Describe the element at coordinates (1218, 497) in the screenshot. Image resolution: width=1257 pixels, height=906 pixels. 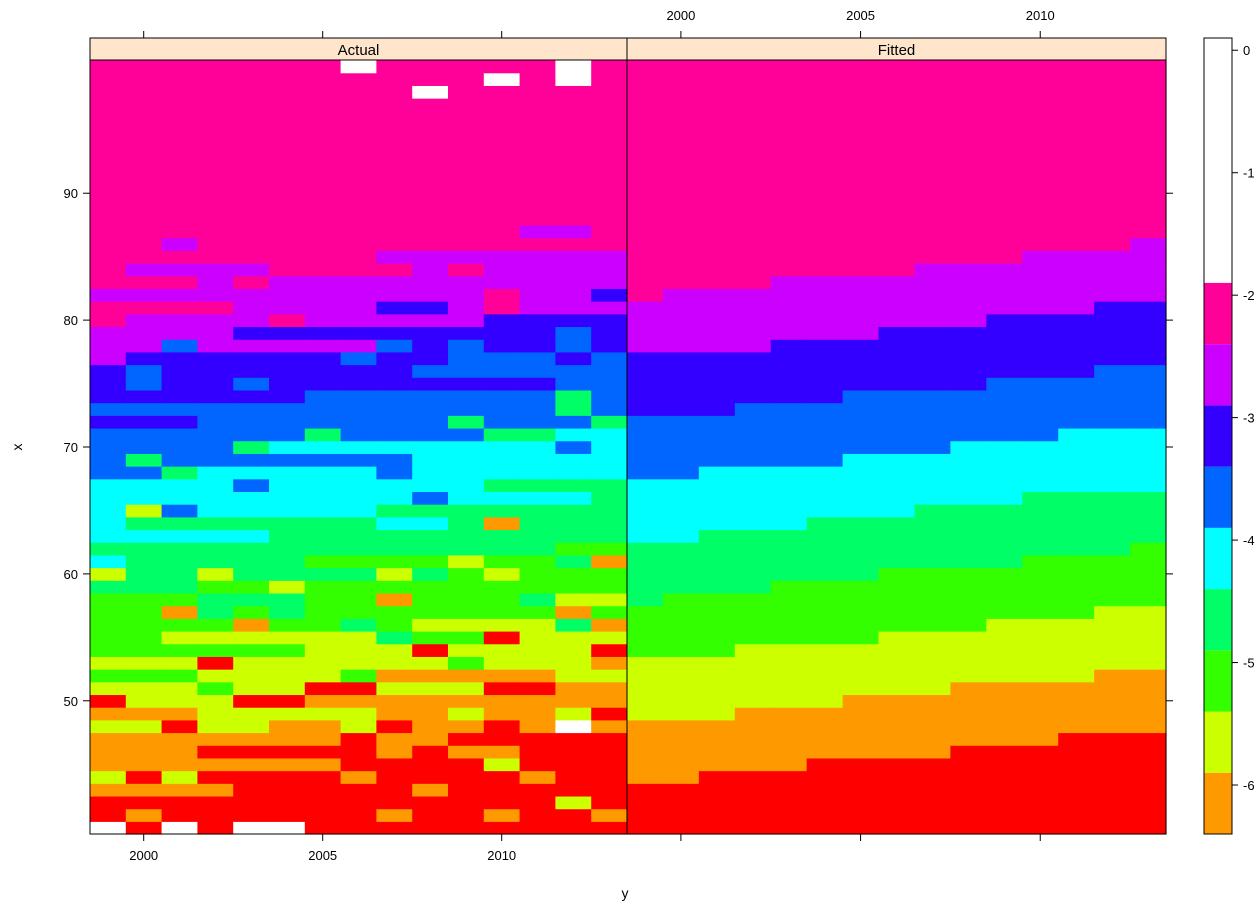
I see `colorkey-band` at that location.